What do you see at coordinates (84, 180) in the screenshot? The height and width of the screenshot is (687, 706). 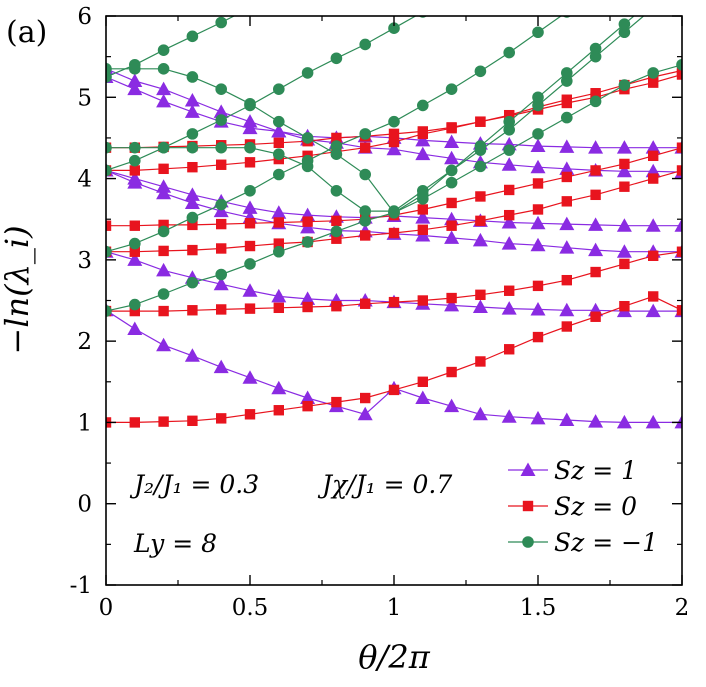 I see `y-tick-label: 4` at bounding box center [84, 180].